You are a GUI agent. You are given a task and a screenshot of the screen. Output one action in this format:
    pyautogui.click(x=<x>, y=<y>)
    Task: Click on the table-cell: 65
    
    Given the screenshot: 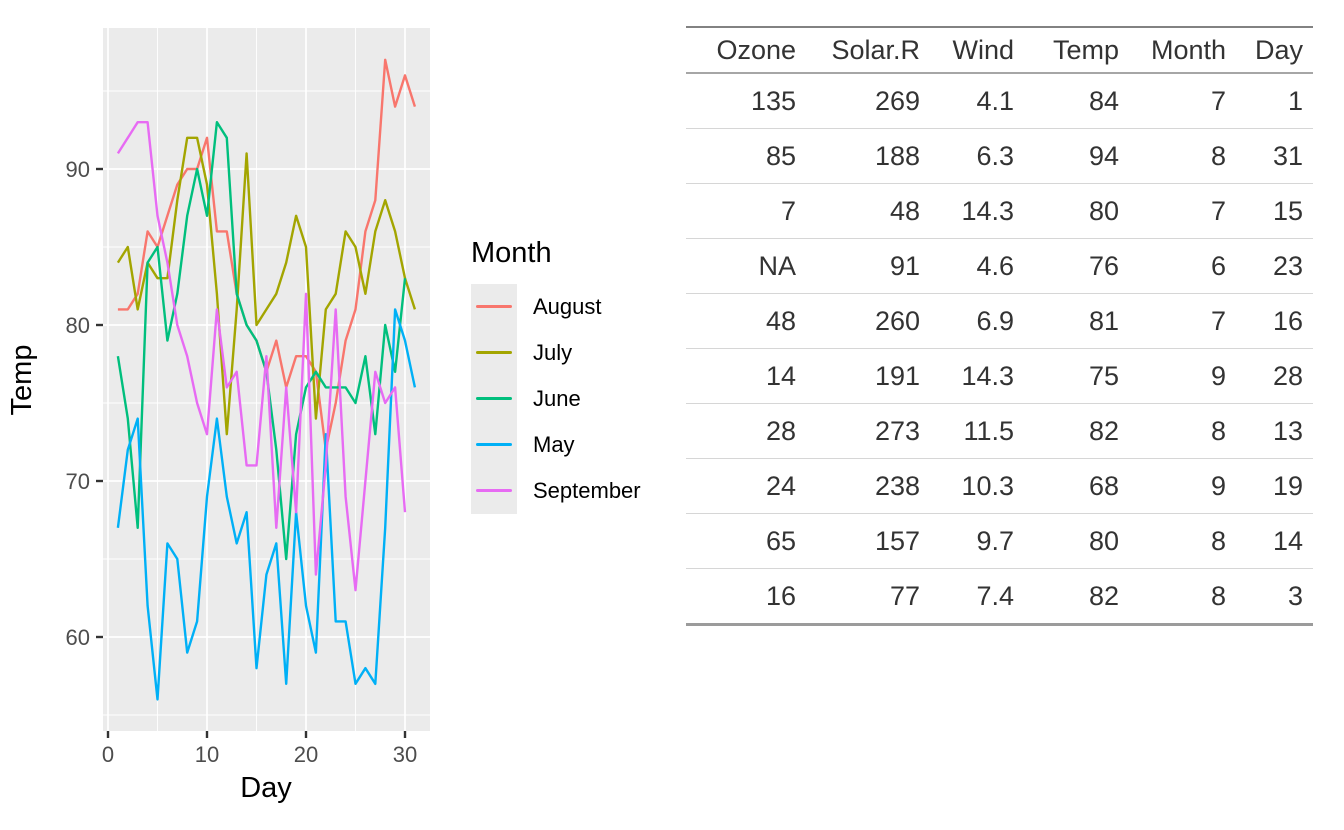 What is the action you would take?
    pyautogui.click(x=746, y=541)
    